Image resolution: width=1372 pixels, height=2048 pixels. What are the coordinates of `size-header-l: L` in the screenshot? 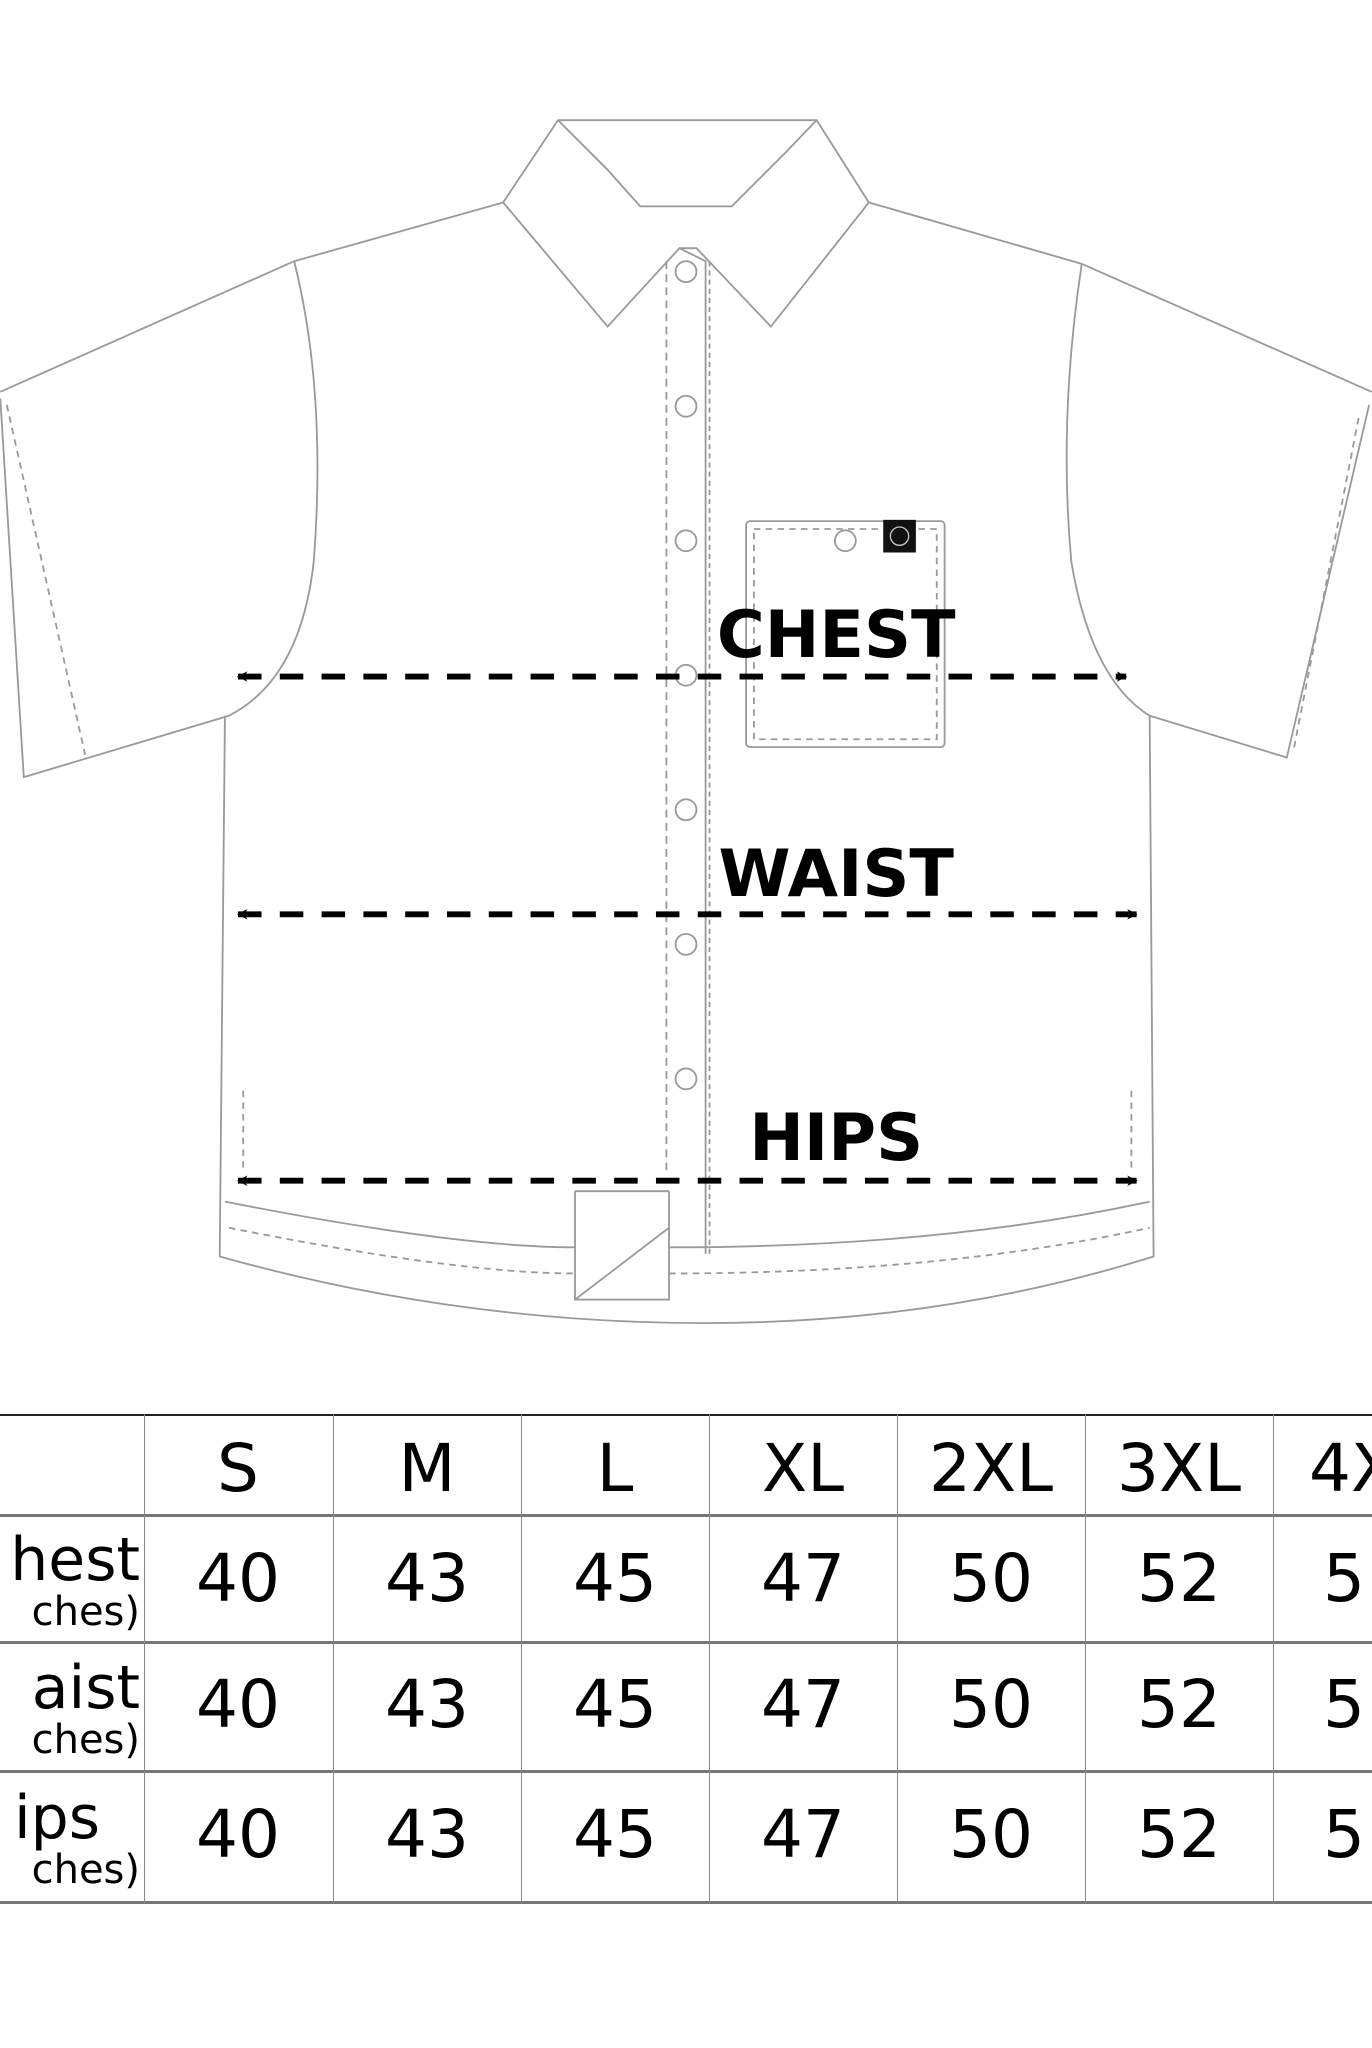 It's located at (615, 1468).